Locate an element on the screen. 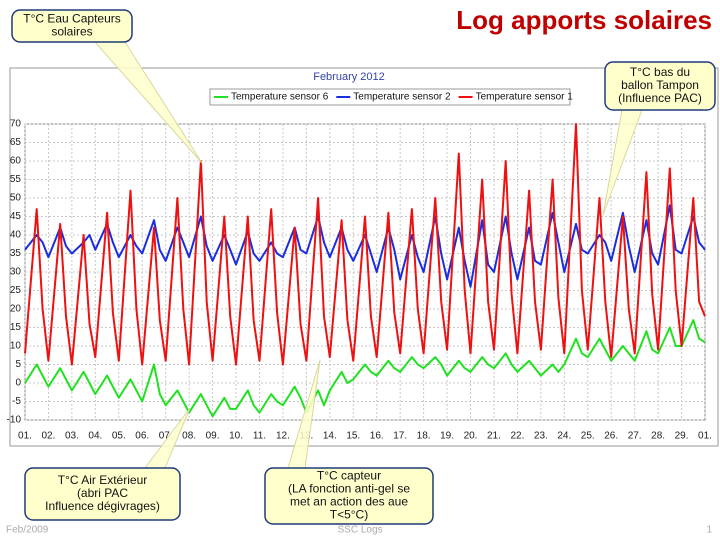 This screenshot has height=540, width=720. x-tick-label: 04. is located at coordinates (95, 436).